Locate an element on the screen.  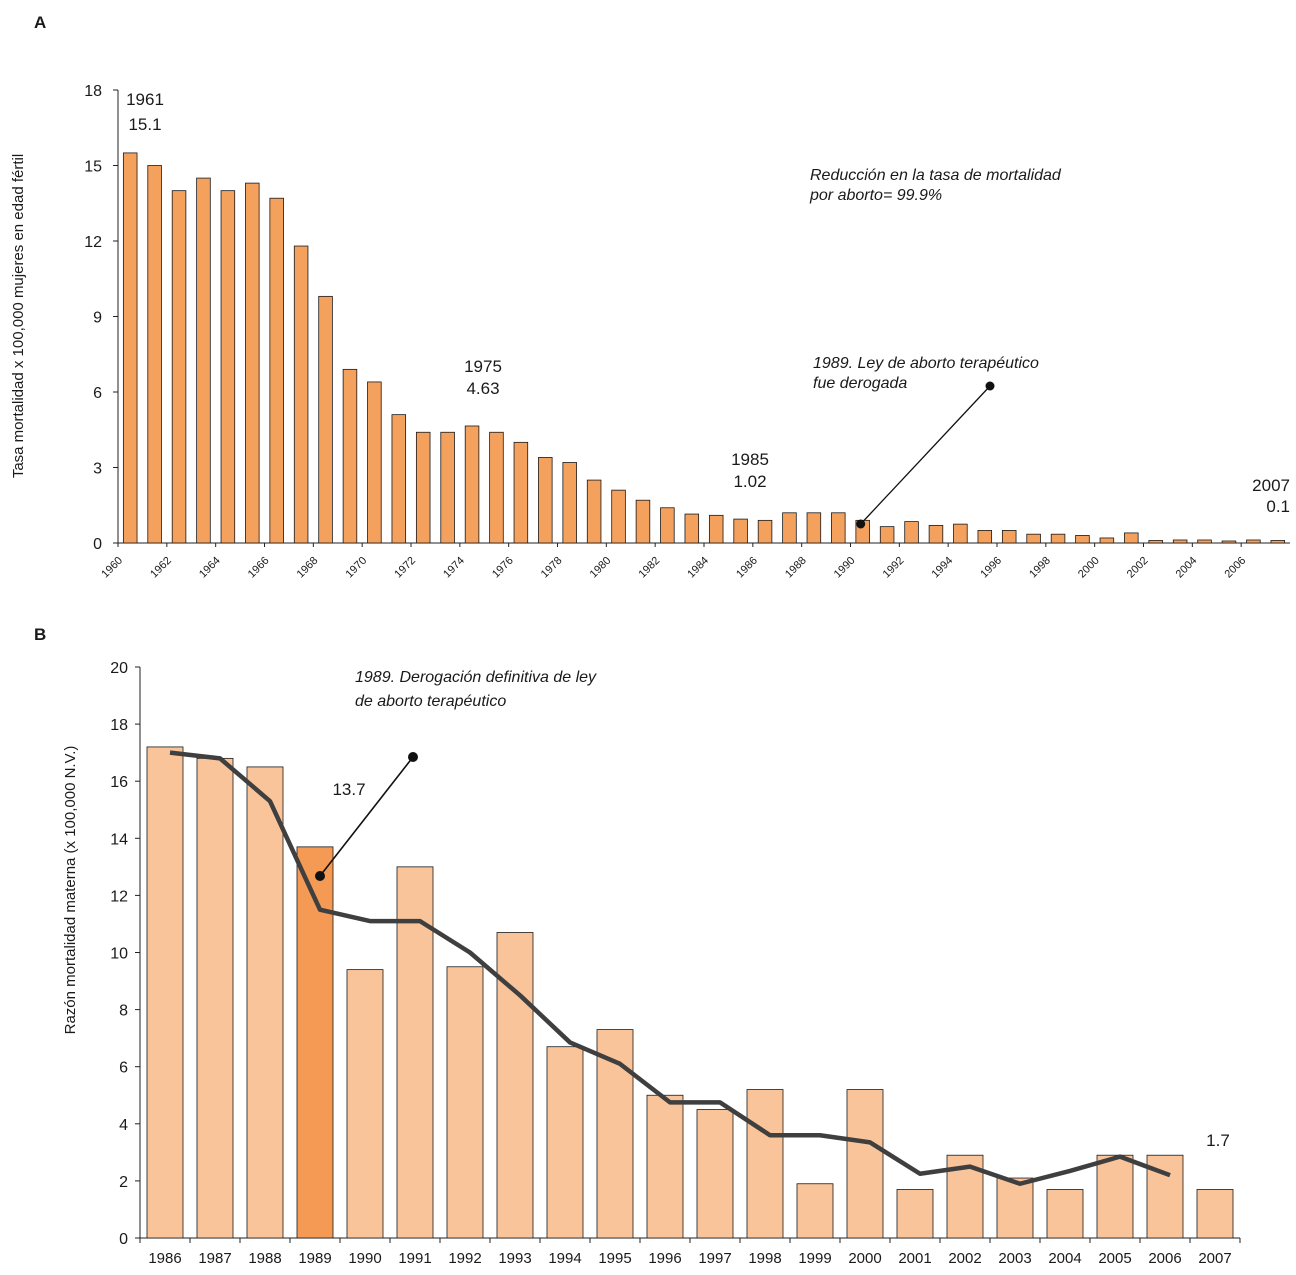
panel-a-x-tick-label: 1962 is located at coordinates (161, 568).